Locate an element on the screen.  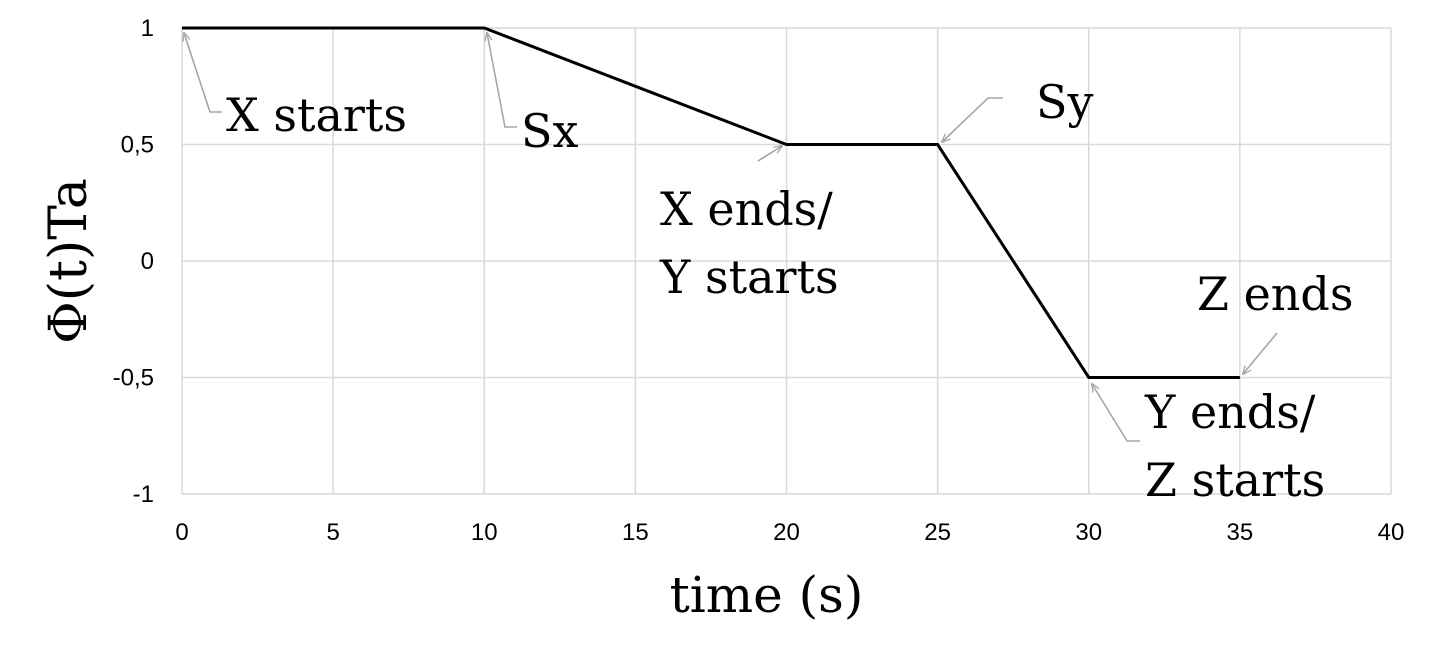
annotation-label: Sx is located at coordinates (550, 131).